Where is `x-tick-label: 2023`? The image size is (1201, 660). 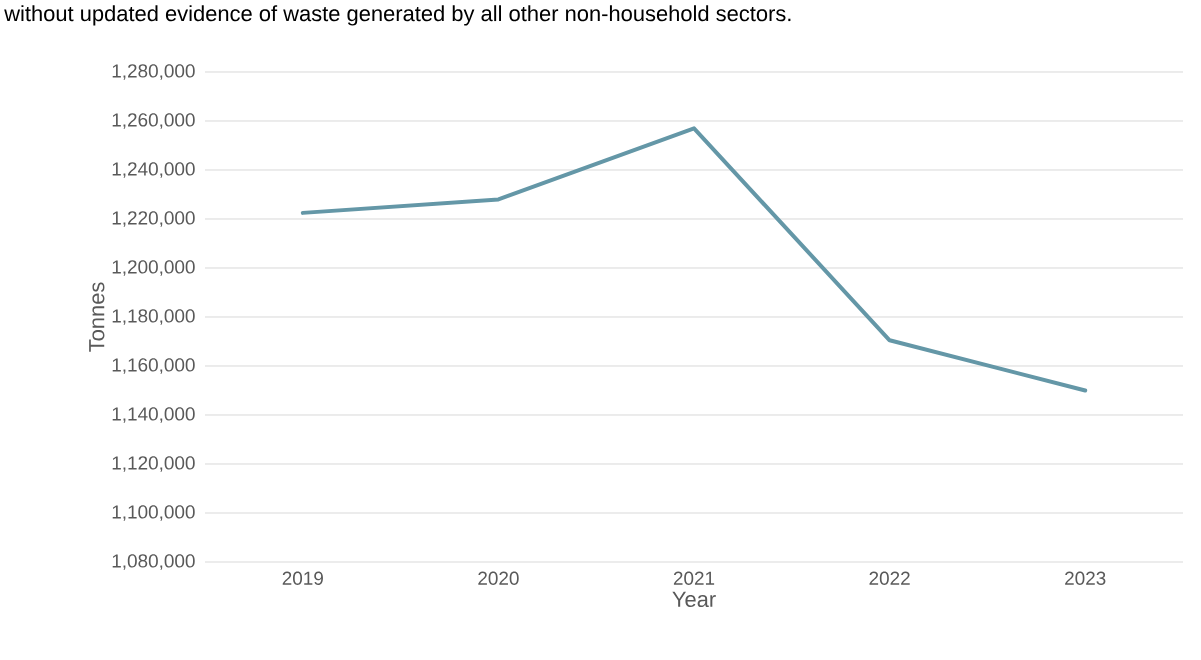
x-tick-label: 2023 is located at coordinates (1085, 578).